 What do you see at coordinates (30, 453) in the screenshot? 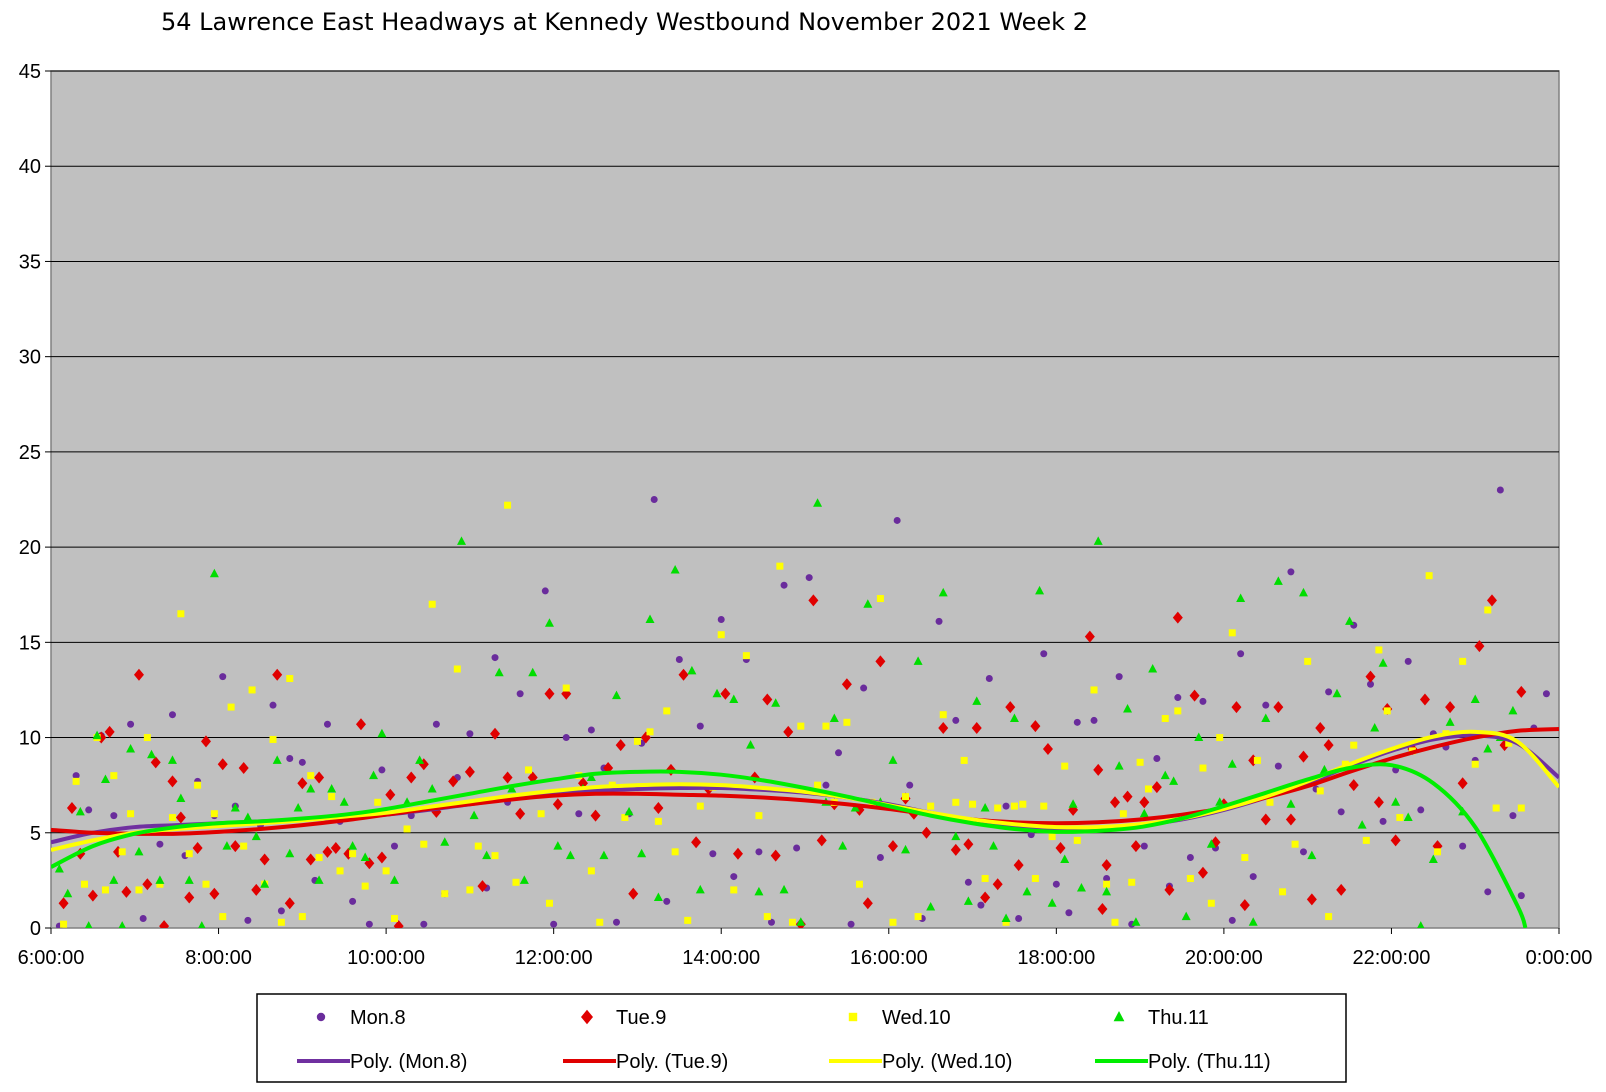
I see `y-tick-label: 25` at bounding box center [30, 453].